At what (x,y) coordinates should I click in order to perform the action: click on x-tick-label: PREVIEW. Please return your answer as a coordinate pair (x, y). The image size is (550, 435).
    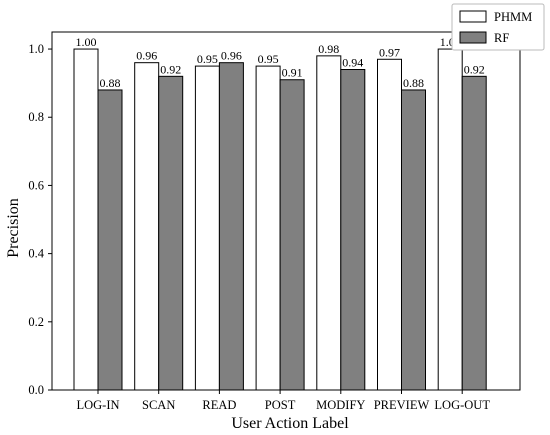
    Looking at the image, I should click on (402, 405).